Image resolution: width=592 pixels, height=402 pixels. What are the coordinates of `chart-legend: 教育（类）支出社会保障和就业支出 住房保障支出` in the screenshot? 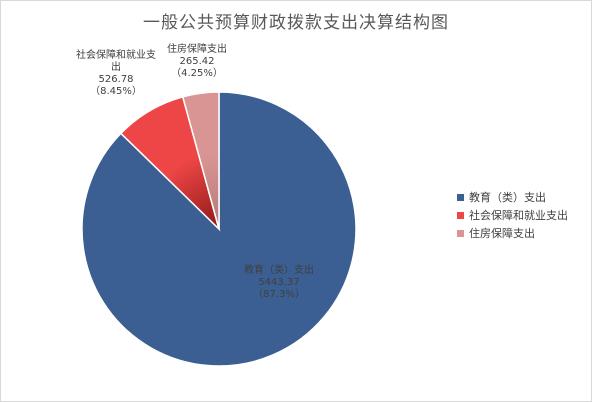 It's located at (512, 215).